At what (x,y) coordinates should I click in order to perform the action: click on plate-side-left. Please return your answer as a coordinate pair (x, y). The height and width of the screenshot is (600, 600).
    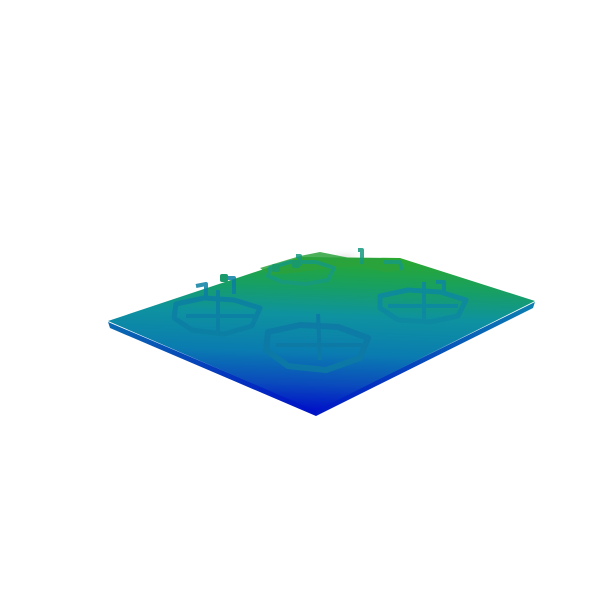
    Looking at the image, I should click on (212, 369).